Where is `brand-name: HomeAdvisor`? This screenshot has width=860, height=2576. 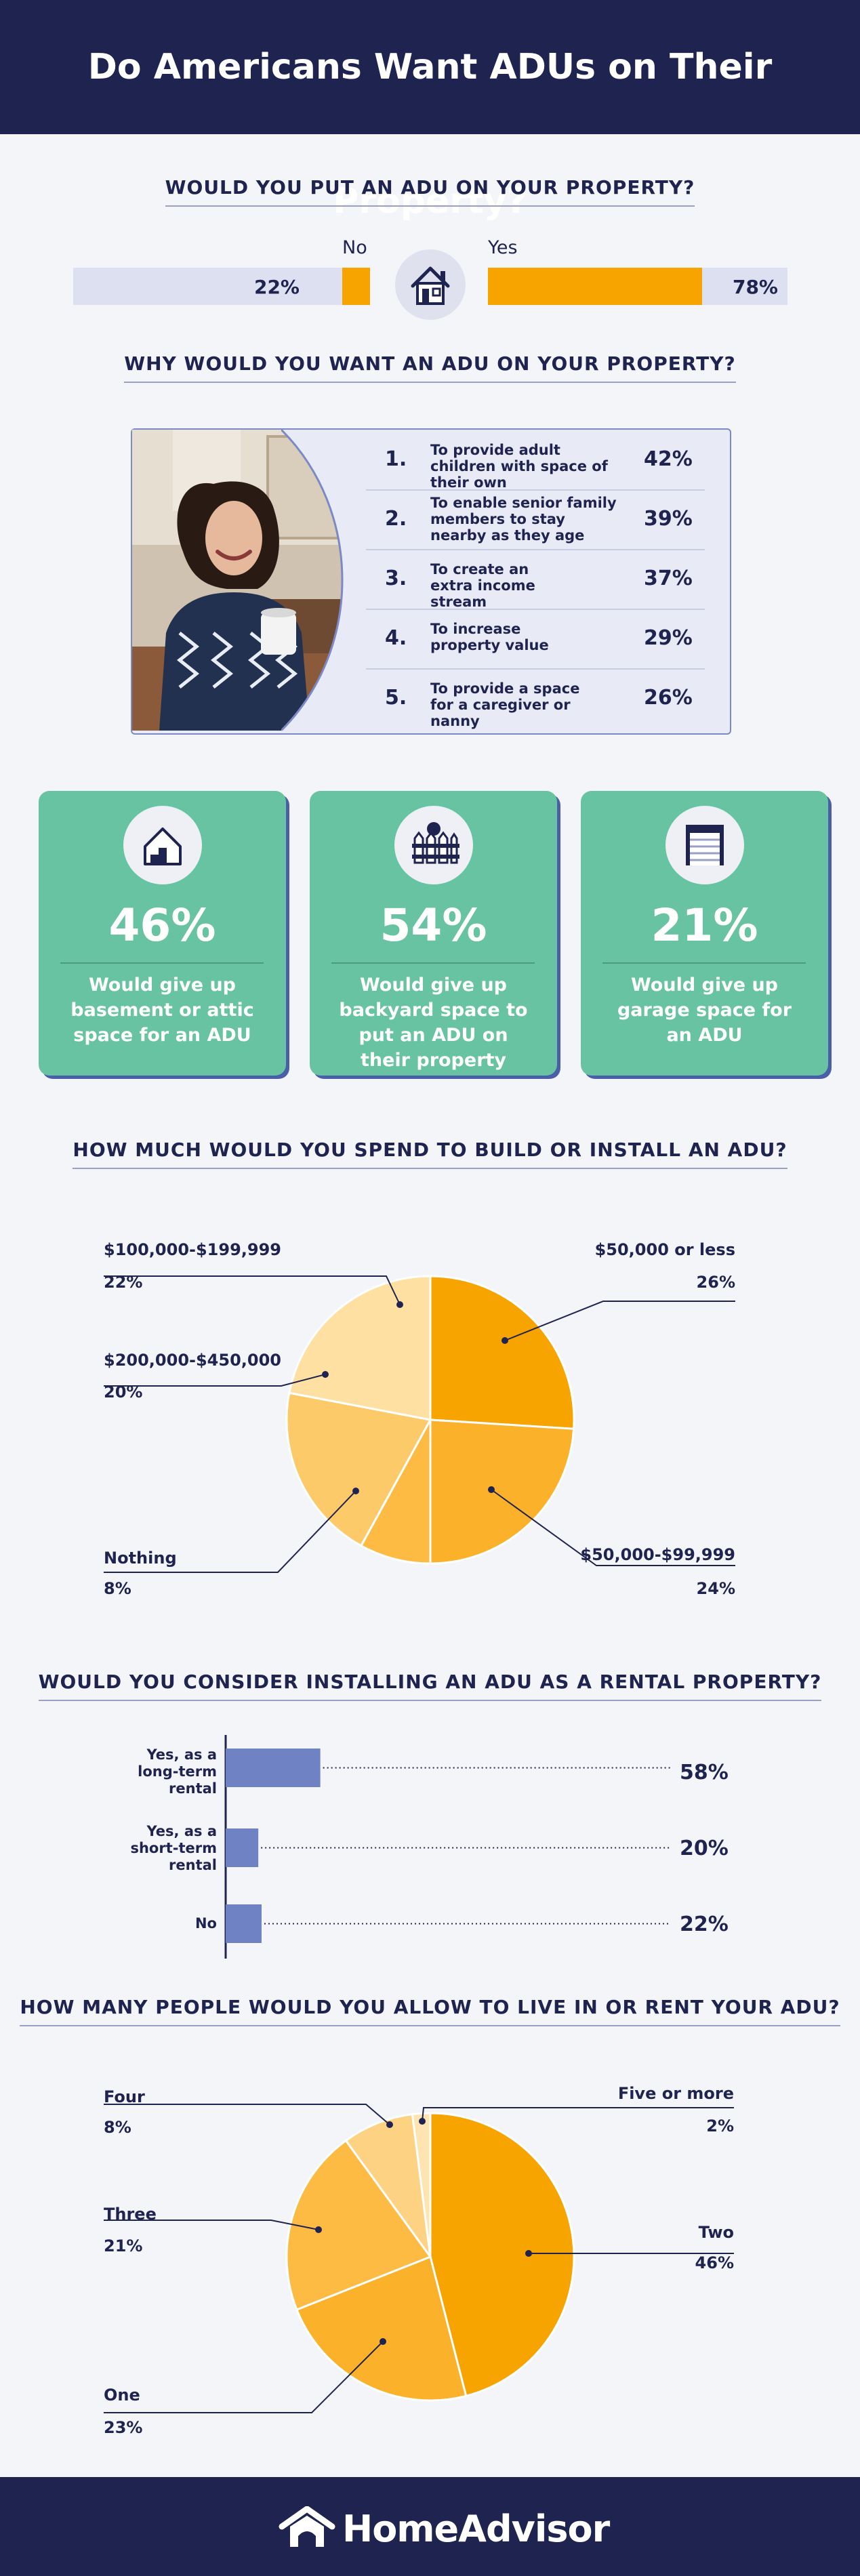 brand-name: HomeAdvisor is located at coordinates (476, 2529).